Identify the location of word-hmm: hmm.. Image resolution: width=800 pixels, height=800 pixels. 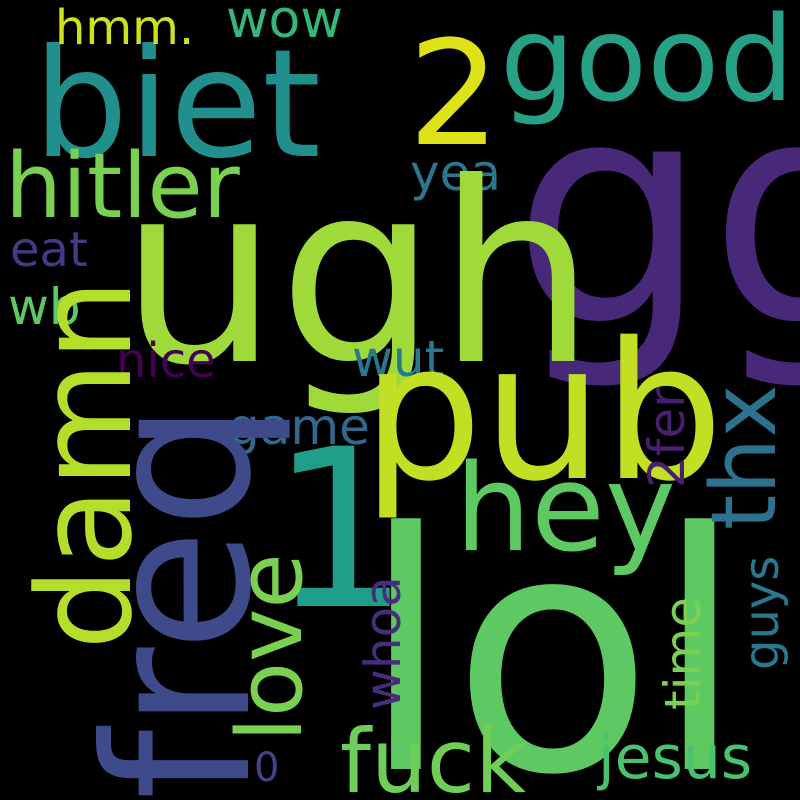
(125, 28).